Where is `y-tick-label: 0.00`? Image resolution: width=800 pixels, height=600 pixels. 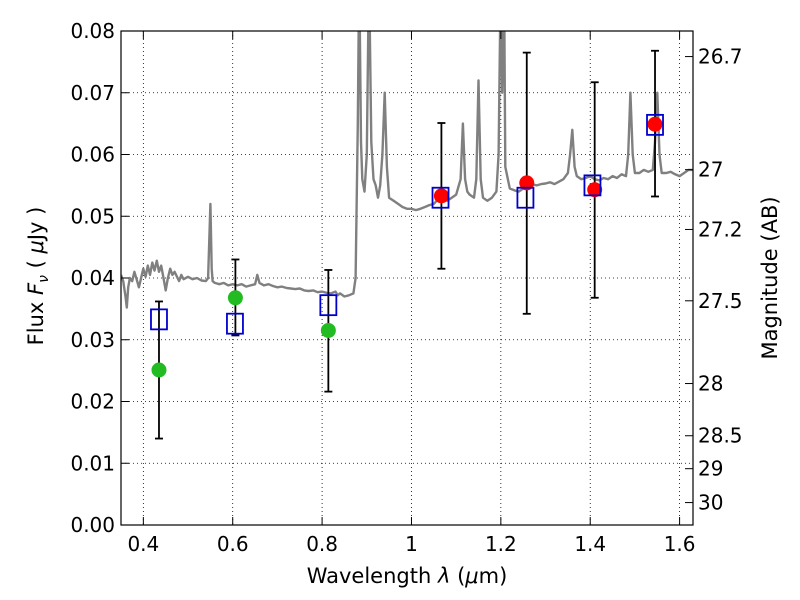
y-tick-label: 0.00 is located at coordinates (92, 525).